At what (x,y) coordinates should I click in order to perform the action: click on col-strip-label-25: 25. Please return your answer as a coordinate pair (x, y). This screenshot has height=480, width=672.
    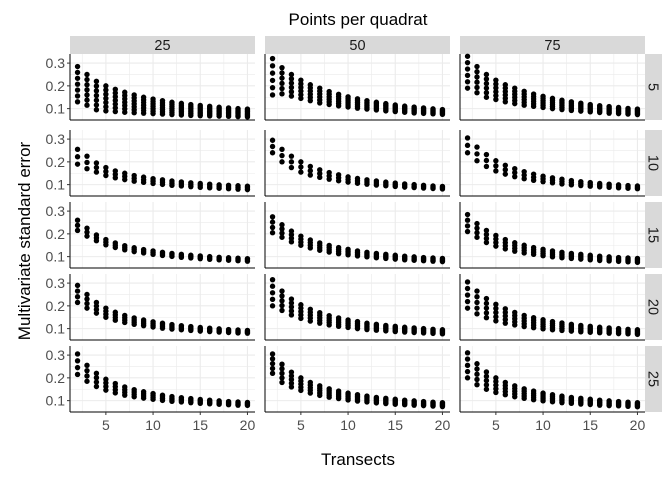
    Looking at the image, I should click on (162, 46).